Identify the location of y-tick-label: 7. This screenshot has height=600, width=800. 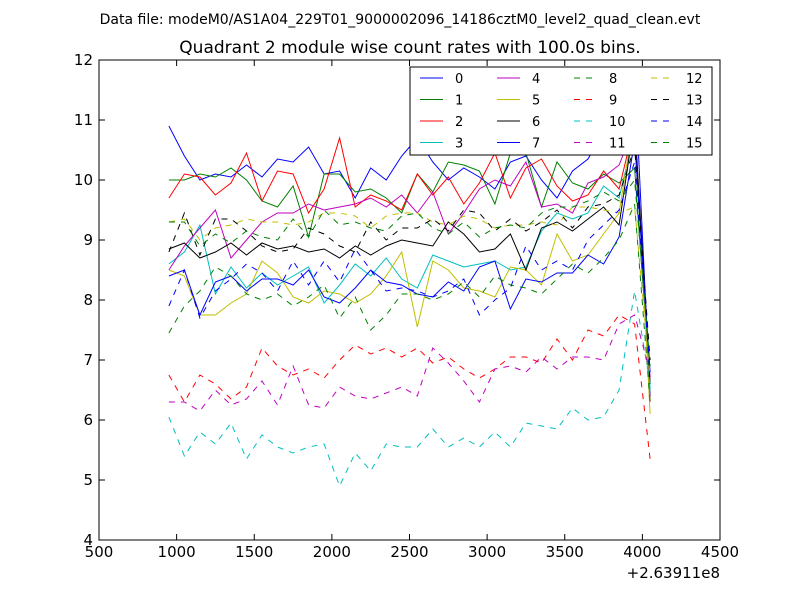
(88, 360).